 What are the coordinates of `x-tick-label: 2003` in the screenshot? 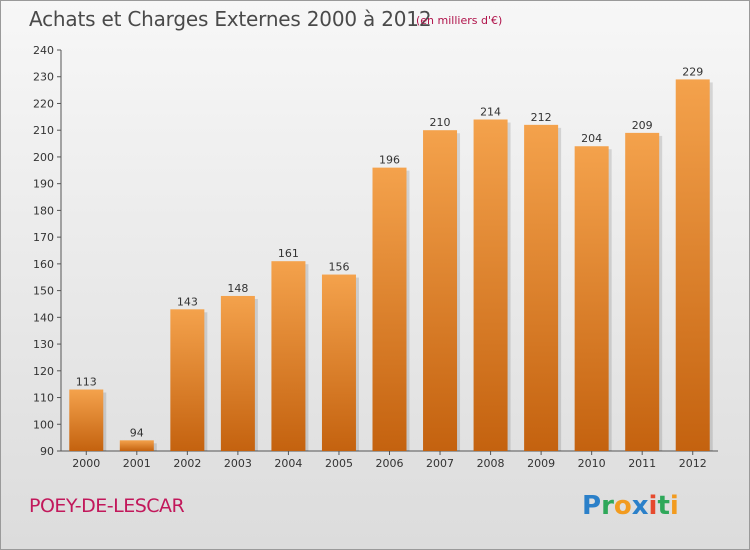 It's located at (238, 463).